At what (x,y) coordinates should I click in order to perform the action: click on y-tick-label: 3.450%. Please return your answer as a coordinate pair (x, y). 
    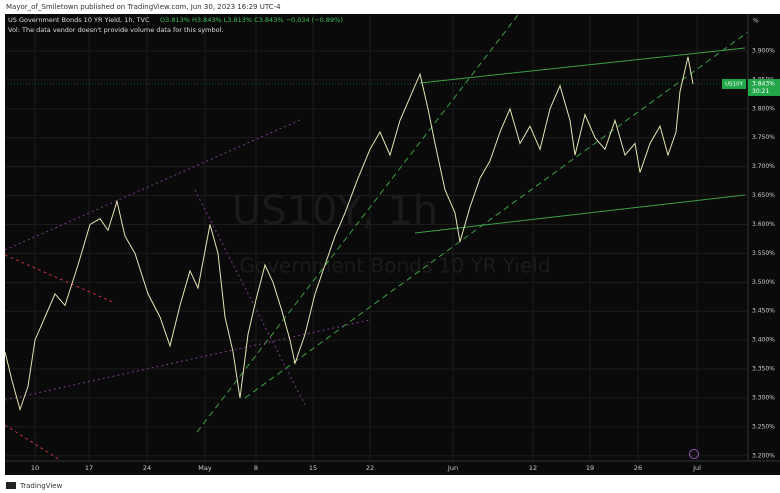
    Looking at the image, I should click on (763, 311).